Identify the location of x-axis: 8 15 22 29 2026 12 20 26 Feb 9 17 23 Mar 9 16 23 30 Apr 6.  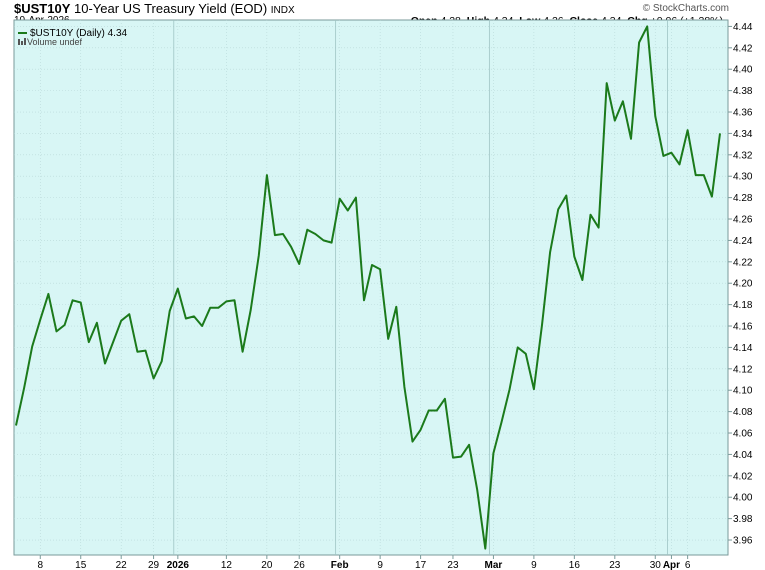
(364, 562).